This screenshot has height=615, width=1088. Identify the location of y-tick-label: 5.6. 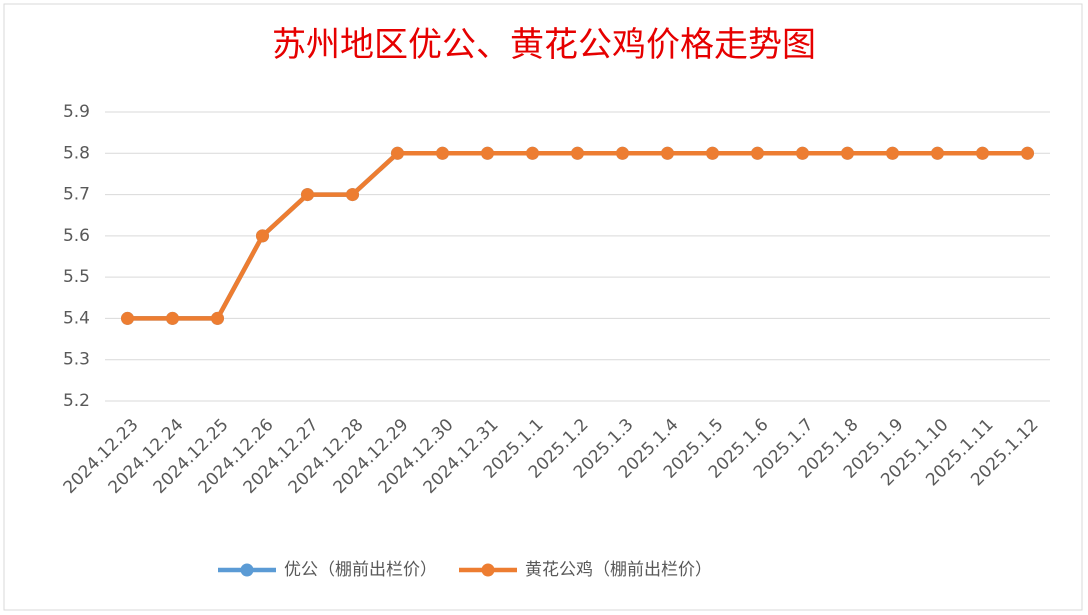
(76, 236).